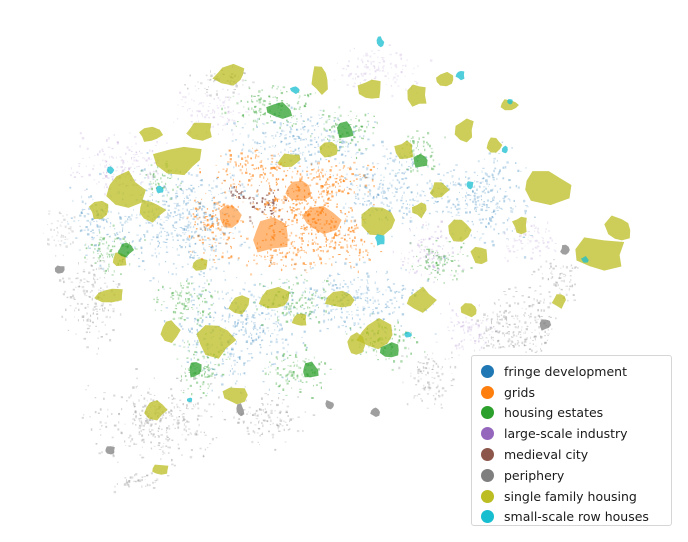  What do you see at coordinates (487, 517) in the screenshot?
I see `legend-marker-small-scale-row-houses` at bounding box center [487, 517].